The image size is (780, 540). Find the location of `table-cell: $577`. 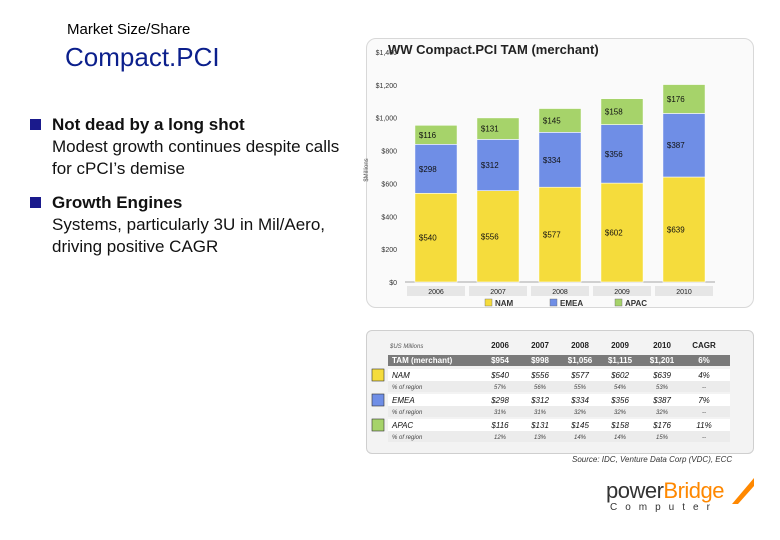

table-cell: $577 is located at coordinates (579, 375).